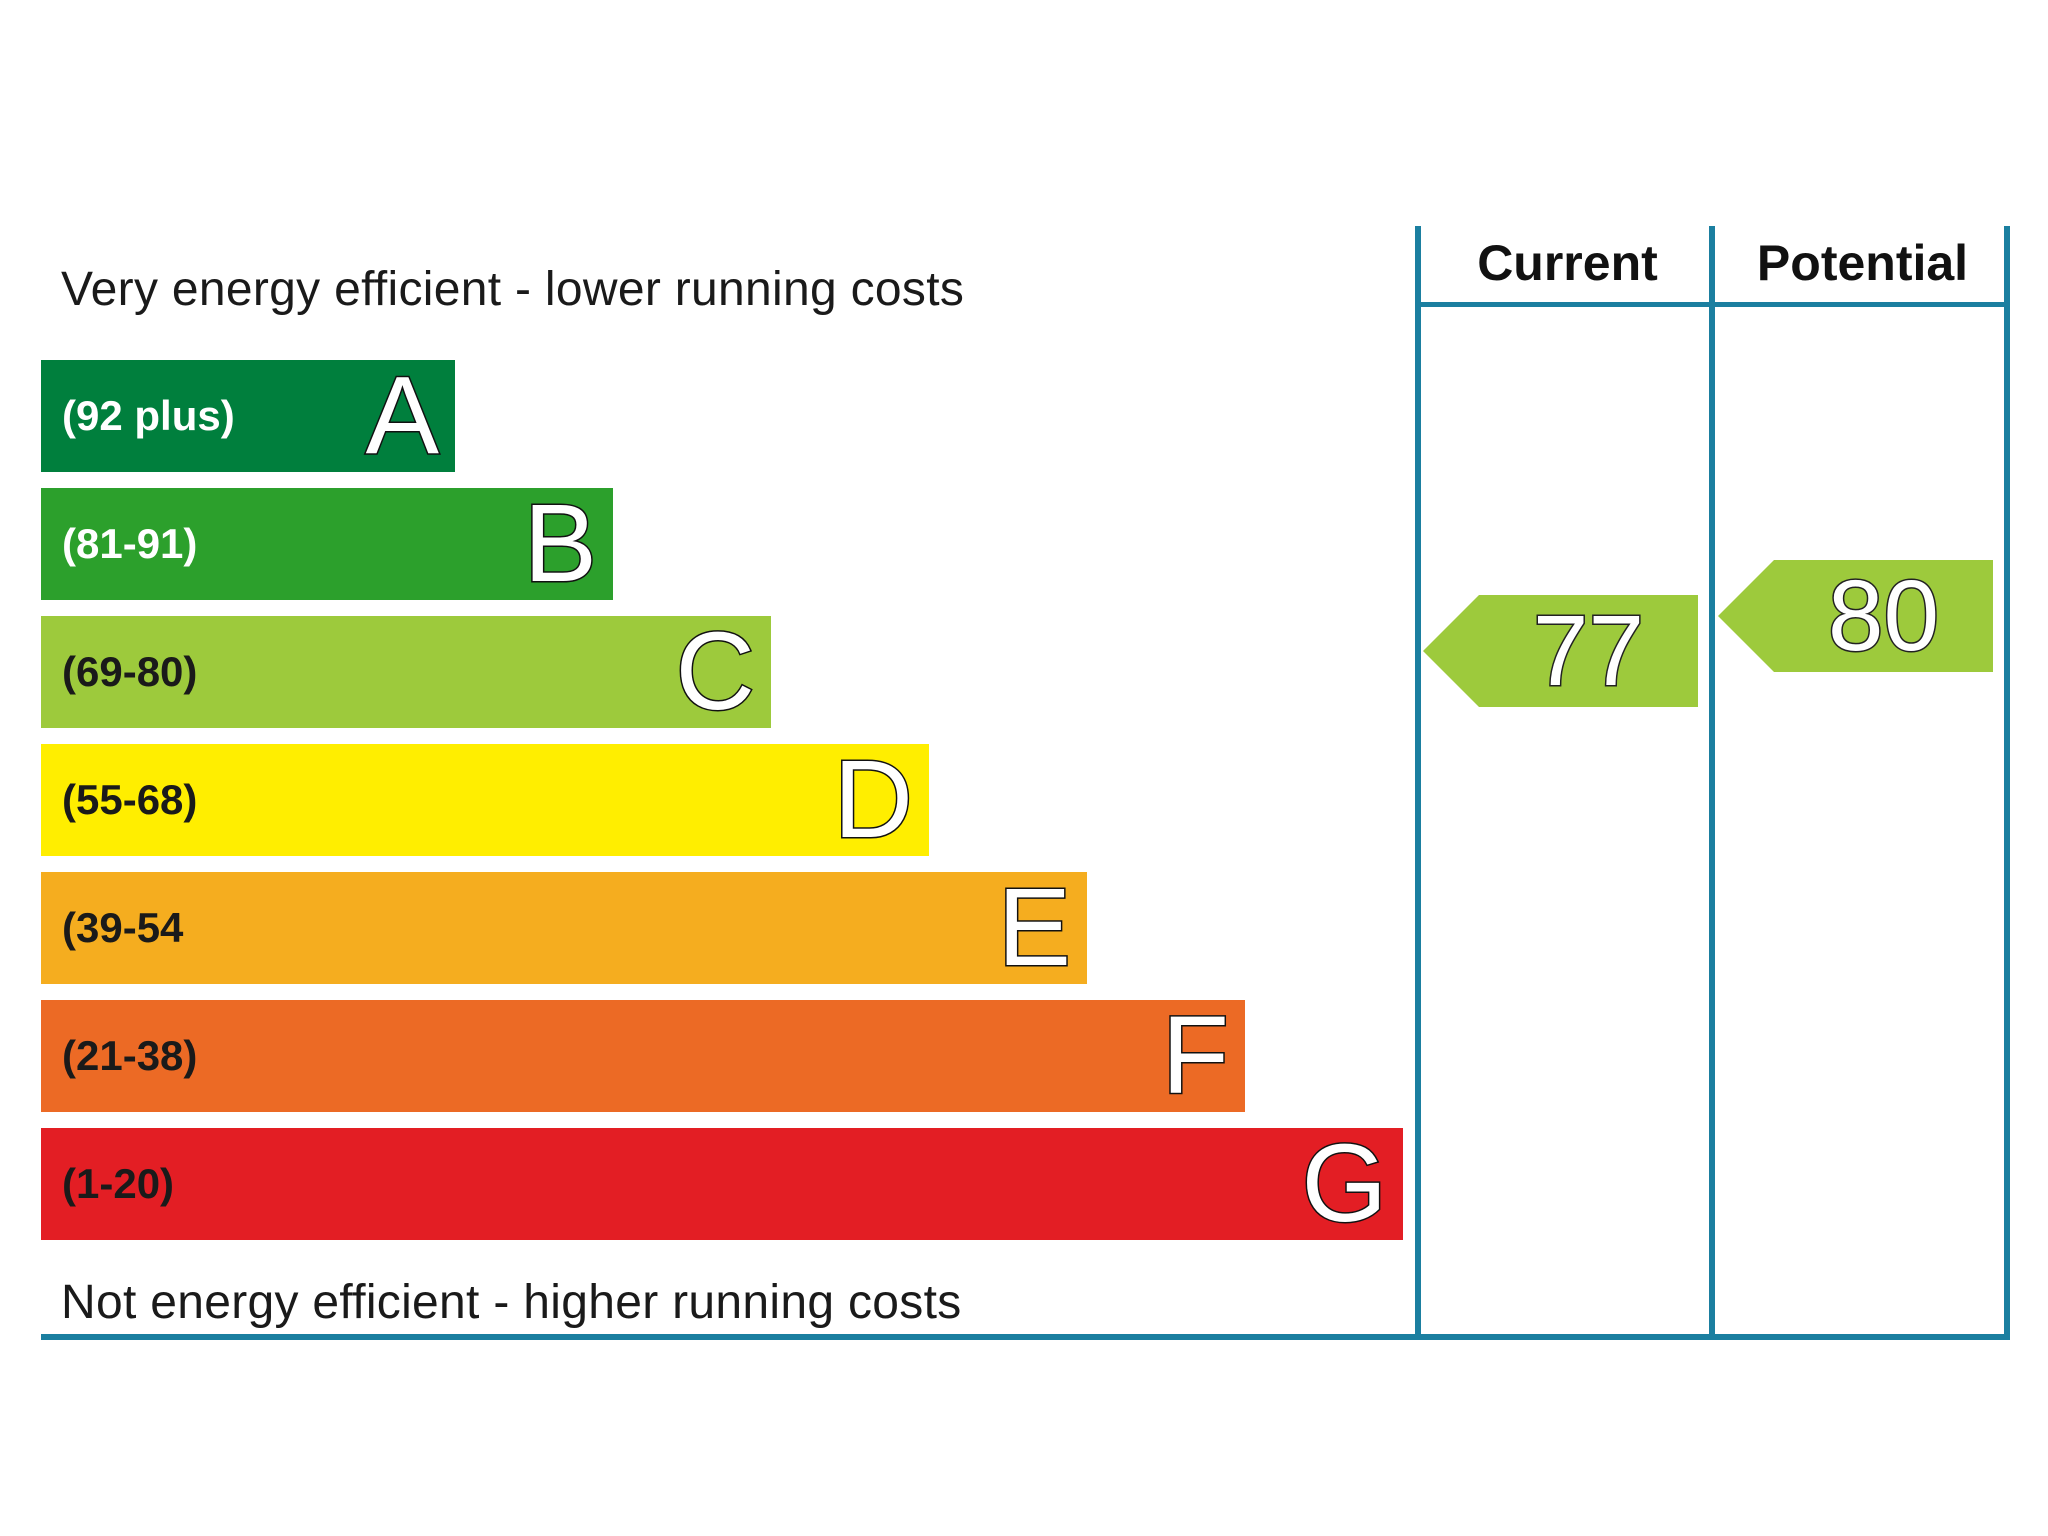 This screenshot has height=1536, width=2048. What do you see at coordinates (118, 1183) in the screenshot?
I see `band-range-label: (1-20)` at bounding box center [118, 1183].